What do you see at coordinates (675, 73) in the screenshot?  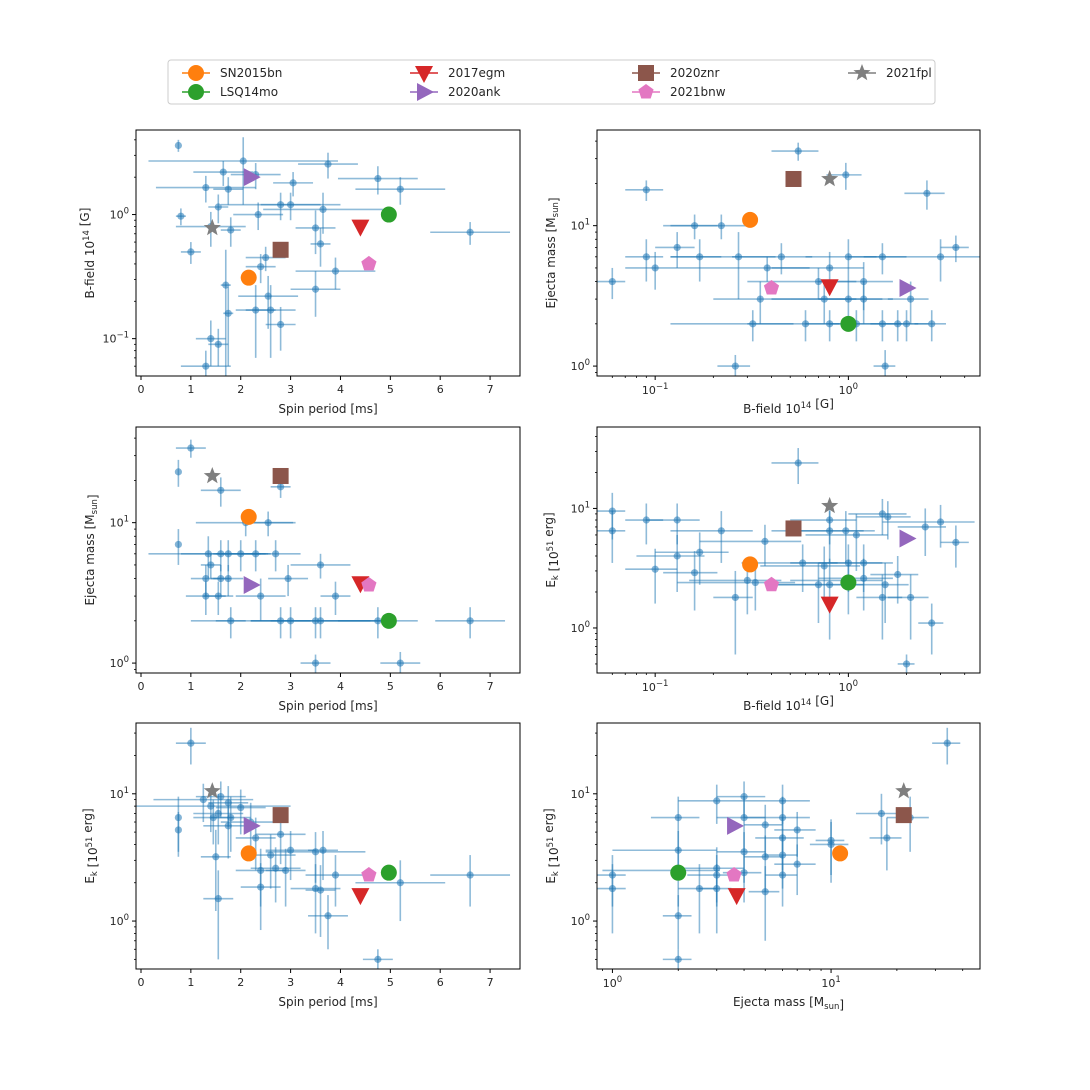 I see `legend-item-2020znr: 2020znr` at bounding box center [675, 73].